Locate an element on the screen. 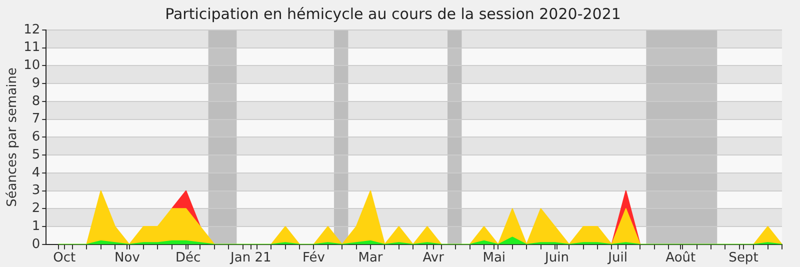 The height and width of the screenshot is (267, 800). y-axis-title: Séances par semaine is located at coordinates (12, 137).